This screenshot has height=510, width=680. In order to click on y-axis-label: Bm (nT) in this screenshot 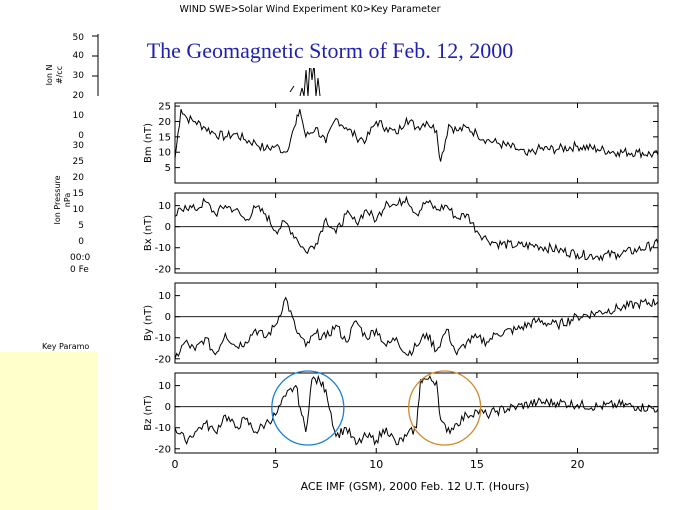, I will do `click(148, 143)`.